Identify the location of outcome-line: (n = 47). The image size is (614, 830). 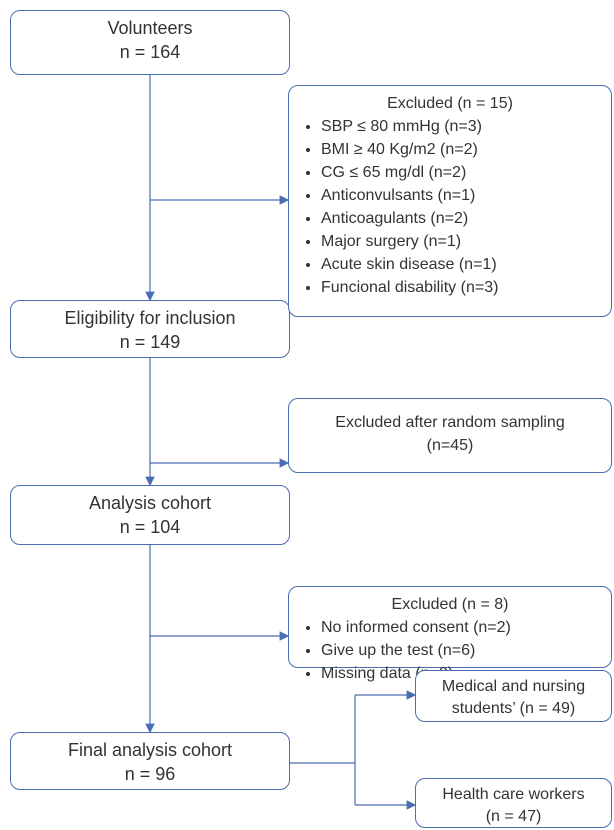
(513, 816).